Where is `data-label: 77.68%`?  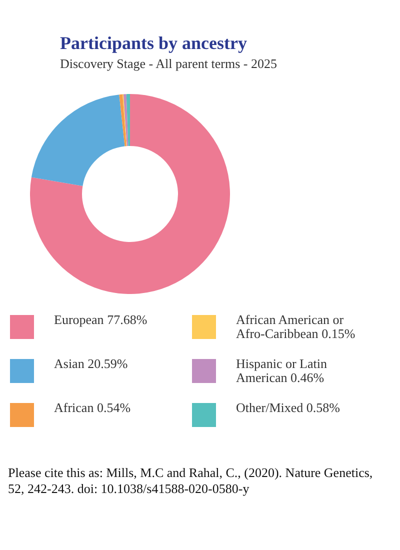 data-label: 77.68% is located at coordinates (127, 319).